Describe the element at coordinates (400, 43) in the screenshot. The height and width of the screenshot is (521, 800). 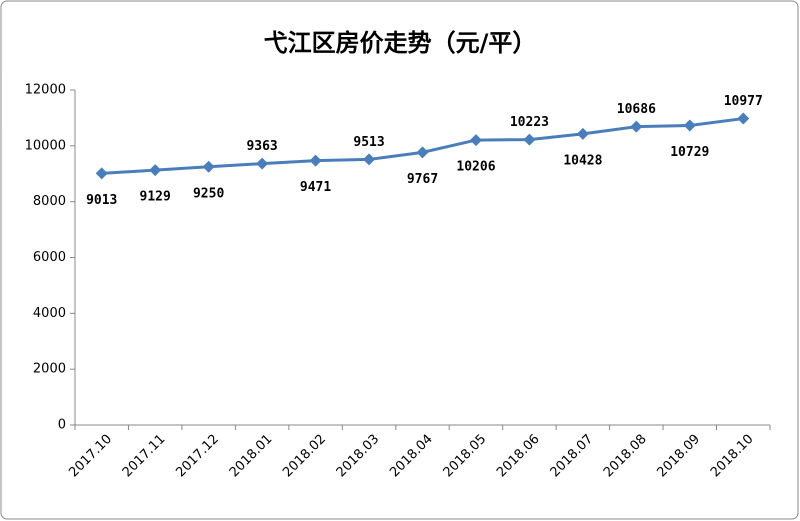
I see `chart-title: 弋江区房价走势（元/平）` at that location.